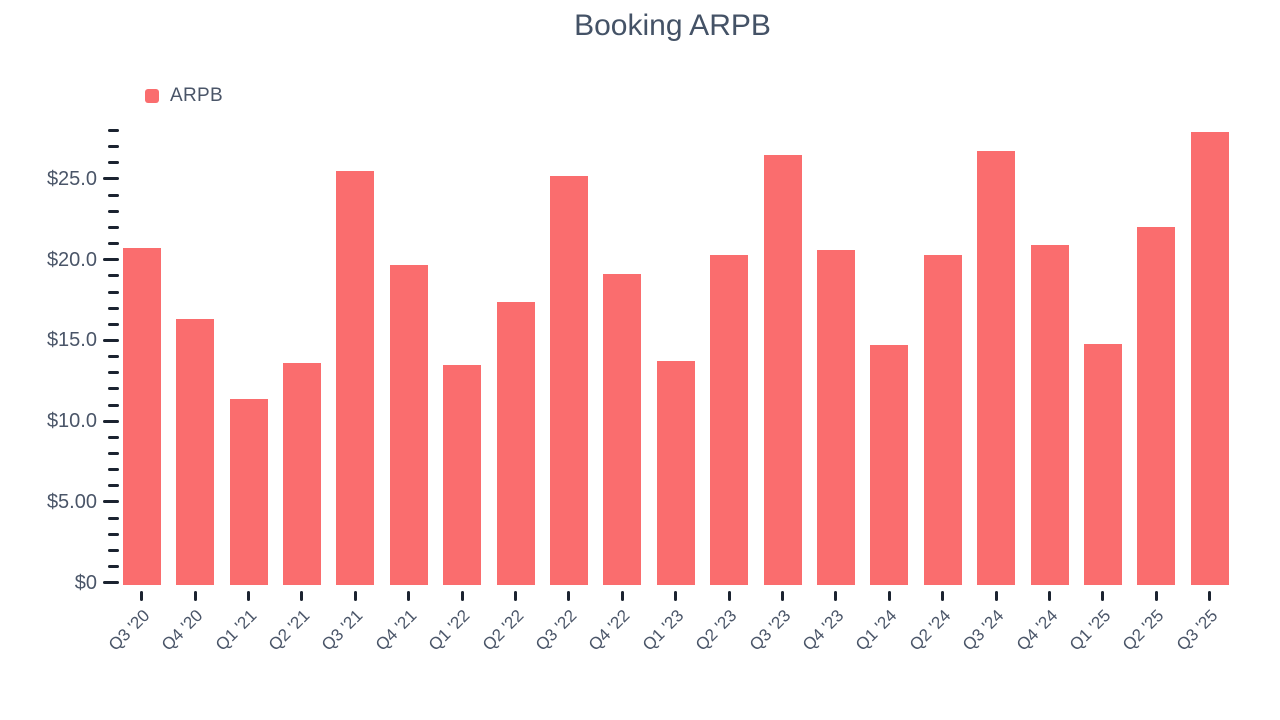 This screenshot has width=1280, height=720. I want to click on chart-title: Booking ARPB, so click(672, 25).